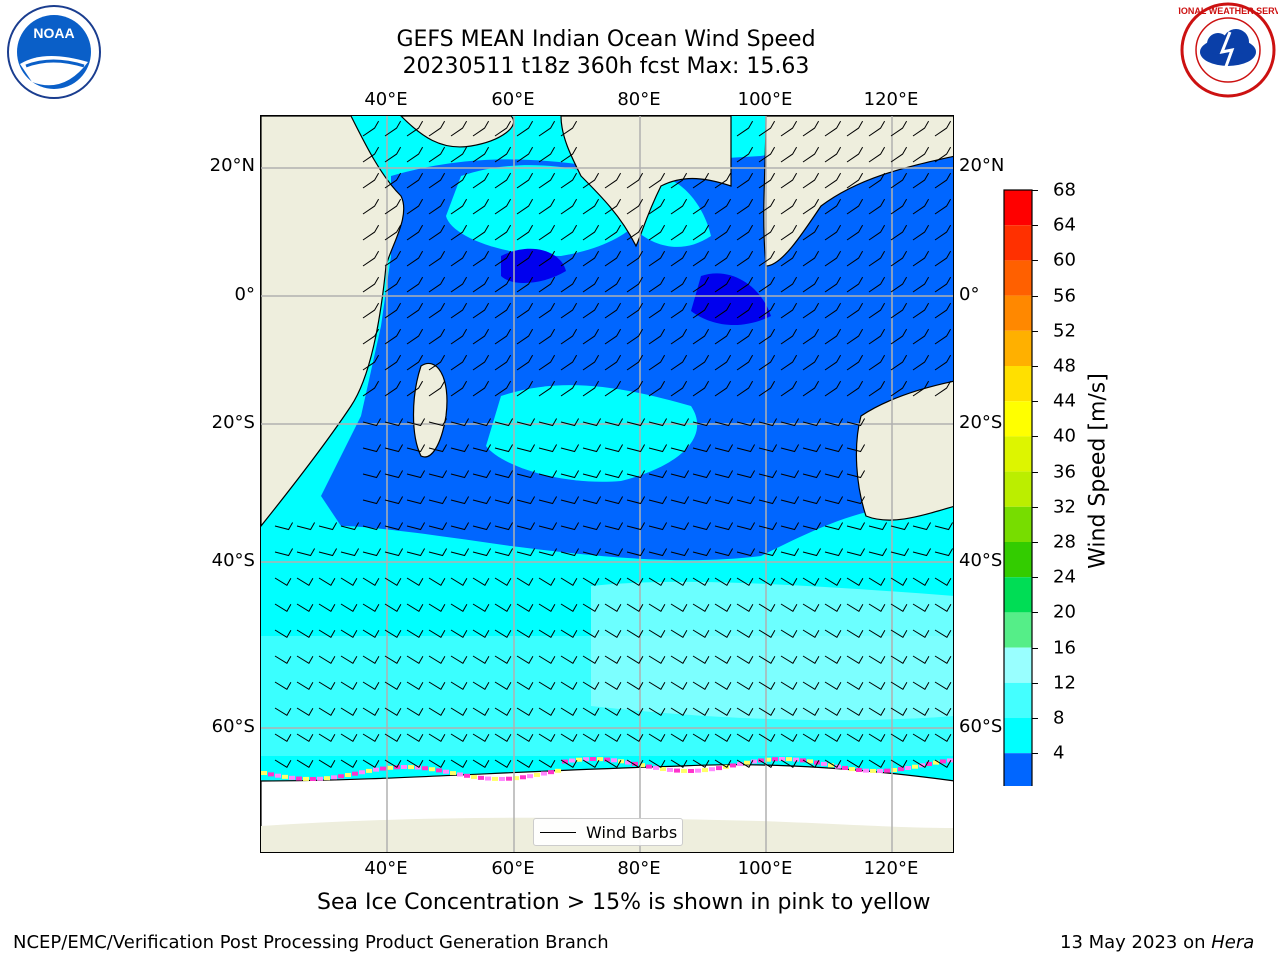 The width and height of the screenshot is (1280, 960). I want to click on footer-date-text: 13 May 2023 on, so click(1136, 942).